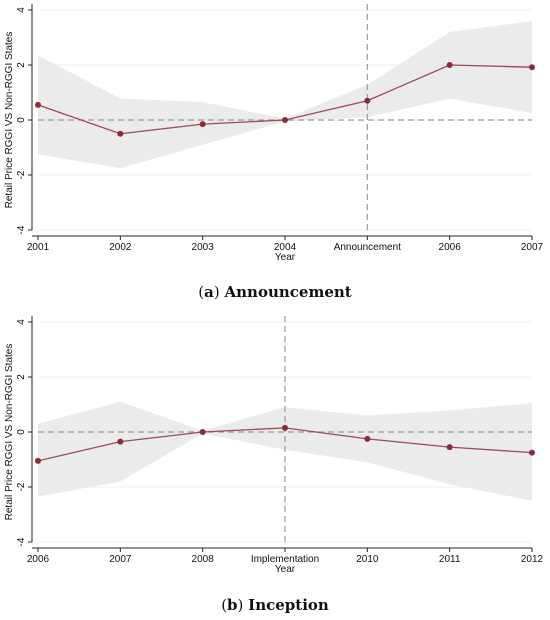  What do you see at coordinates (203, 247) in the screenshot?
I see `x-tick-label: 2003` at bounding box center [203, 247].